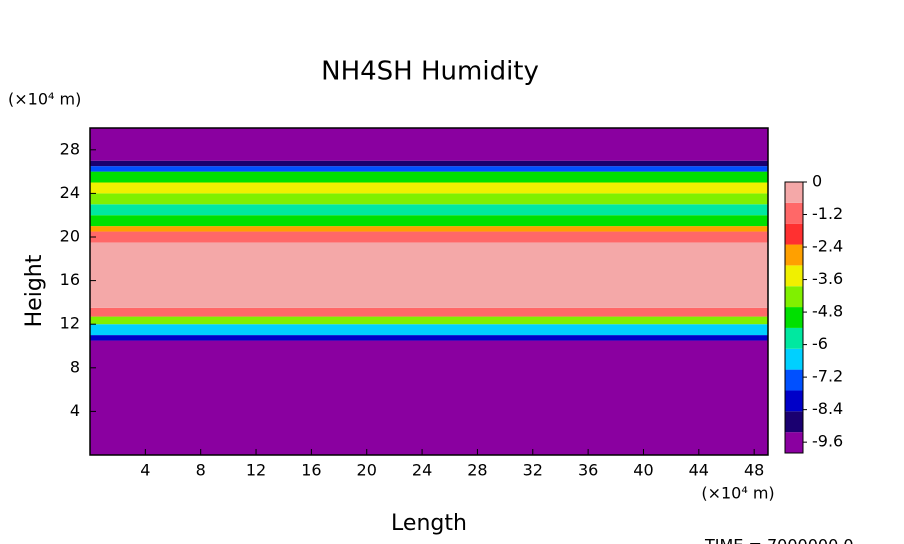 The width and height of the screenshot is (904, 544). What do you see at coordinates (70, 192) in the screenshot?
I see `y-tick-label: 24` at bounding box center [70, 192].